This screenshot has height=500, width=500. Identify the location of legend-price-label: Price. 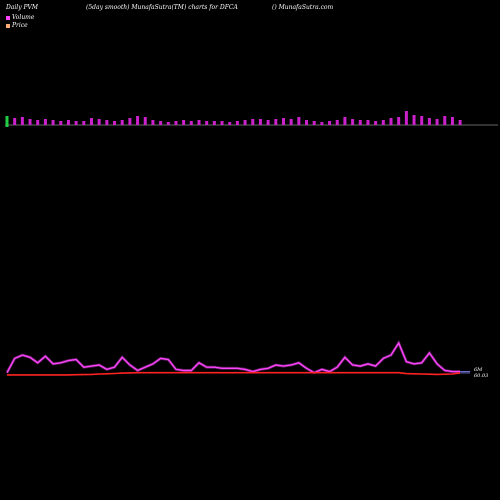
(20, 25).